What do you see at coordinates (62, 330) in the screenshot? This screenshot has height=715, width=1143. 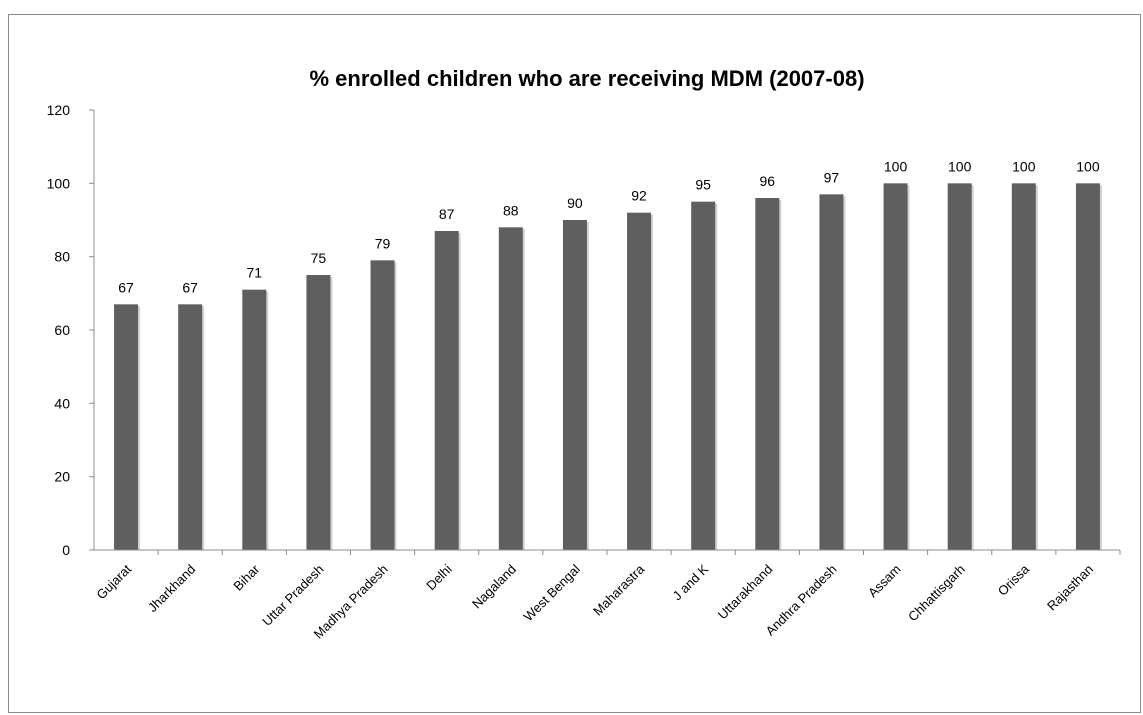 I see `y-tick-label: 60` at bounding box center [62, 330].